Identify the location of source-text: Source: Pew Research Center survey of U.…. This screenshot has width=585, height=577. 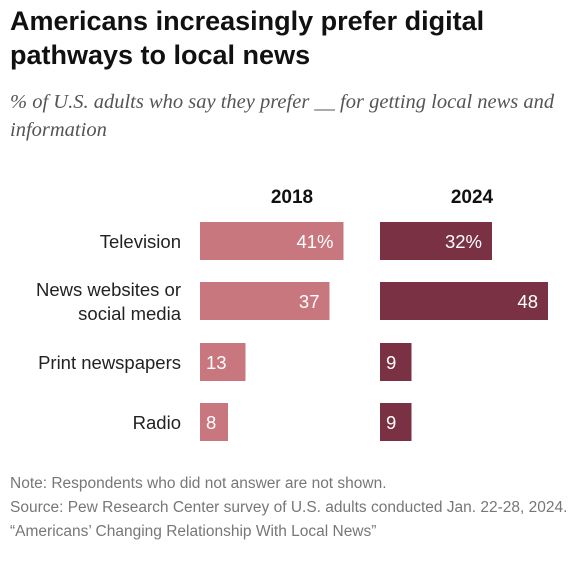
(289, 507).